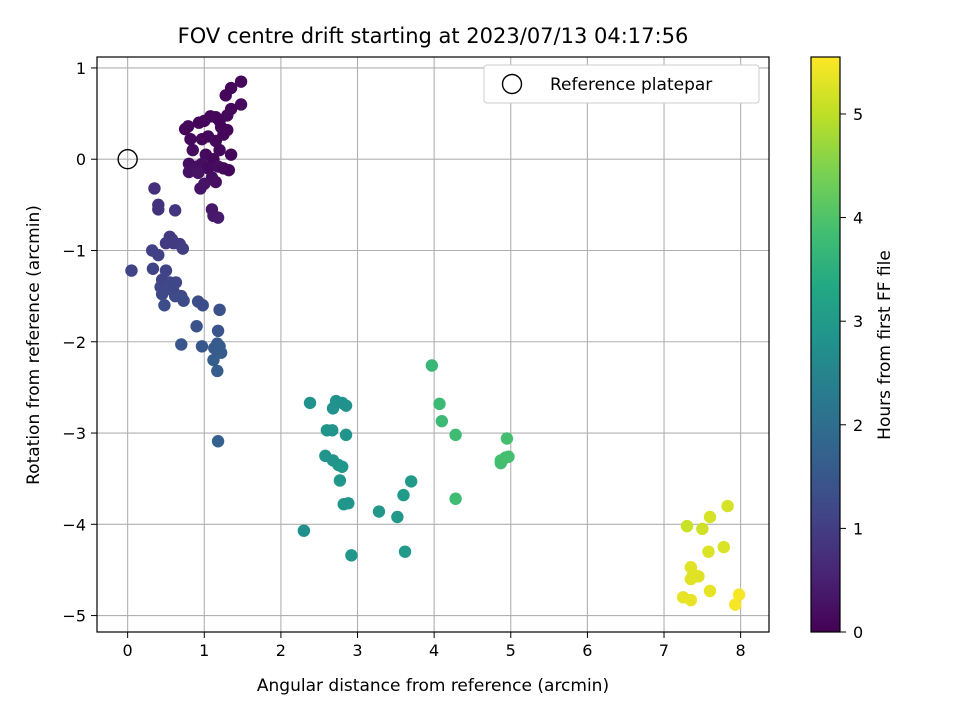 The height and width of the screenshot is (720, 960). Describe the element at coordinates (433, 686) in the screenshot. I see `x-axis-label: Angular distance from reference (arcmin)` at that location.